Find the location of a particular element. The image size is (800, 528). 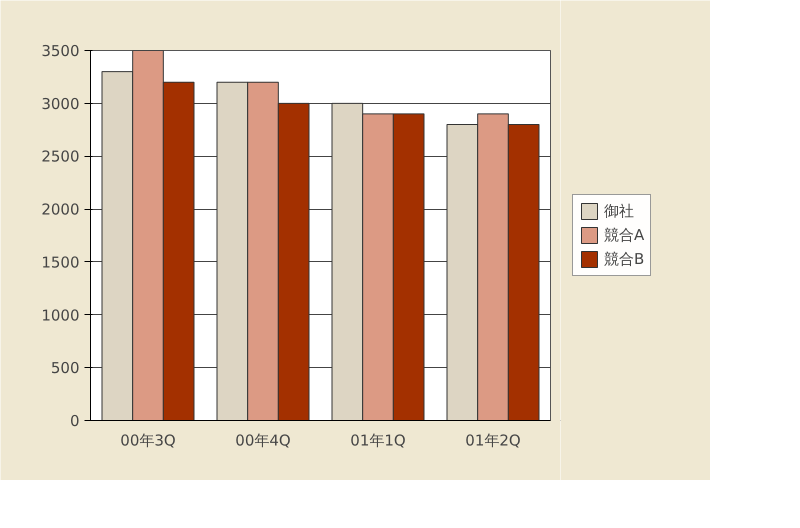

y-tick-label: 500 is located at coordinates (65, 368).